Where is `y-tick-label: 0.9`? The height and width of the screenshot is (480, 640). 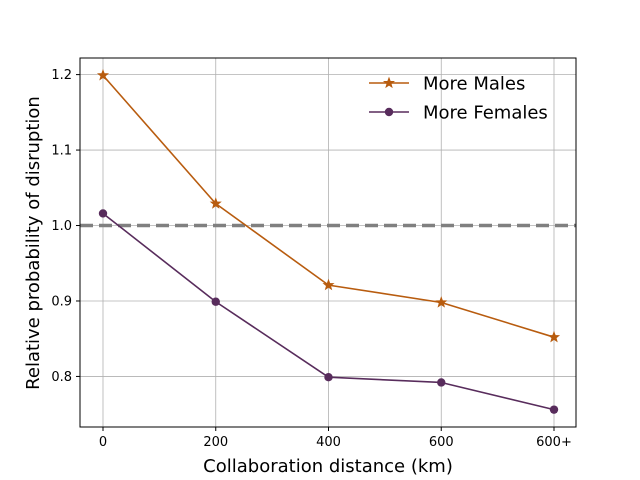 y-tick-label: 0.9 is located at coordinates (61, 301).